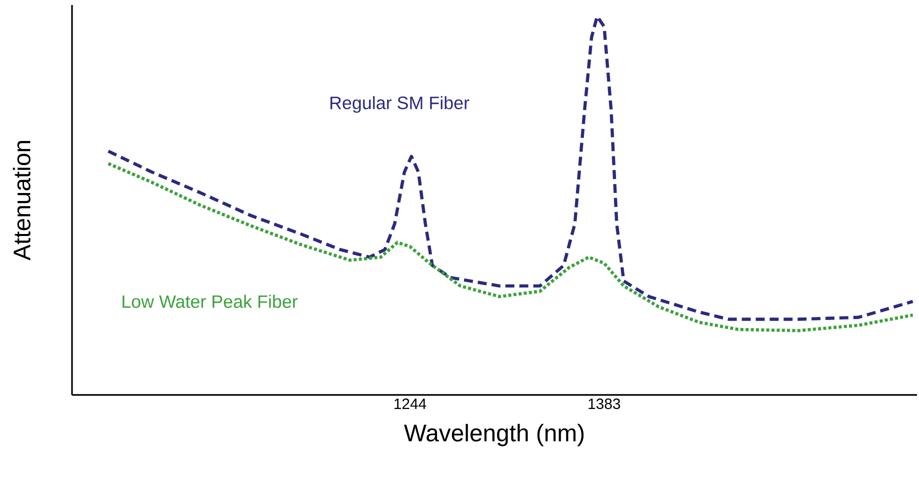  I want to click on x-axis-title: Wavelength (nm), so click(494, 435).